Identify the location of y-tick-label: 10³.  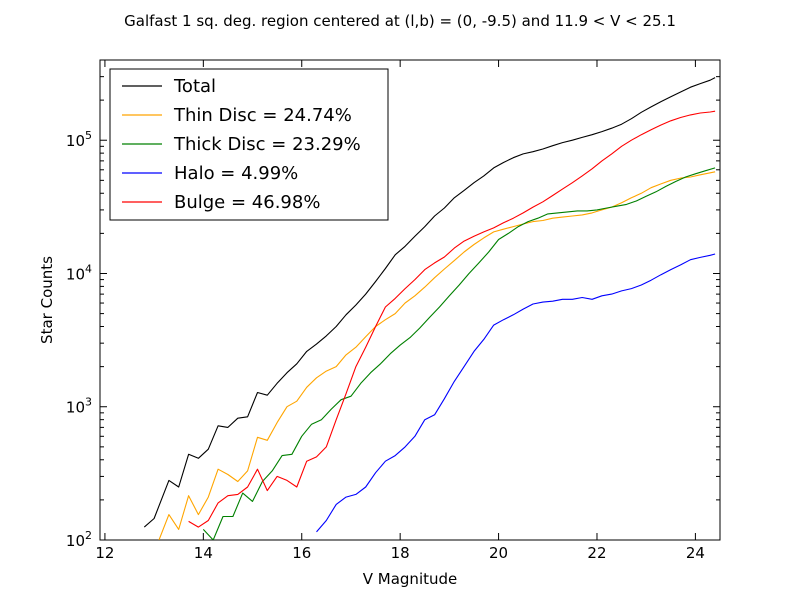
(79, 406).